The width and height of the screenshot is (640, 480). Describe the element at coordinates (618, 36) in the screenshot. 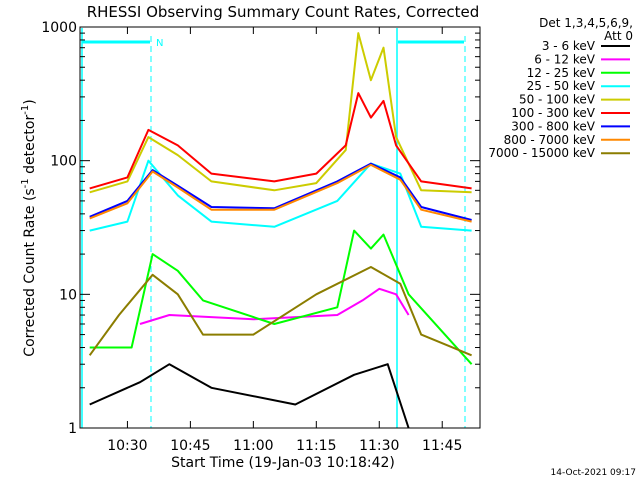

I see `legend-title-attenuator: Att 0` at that location.